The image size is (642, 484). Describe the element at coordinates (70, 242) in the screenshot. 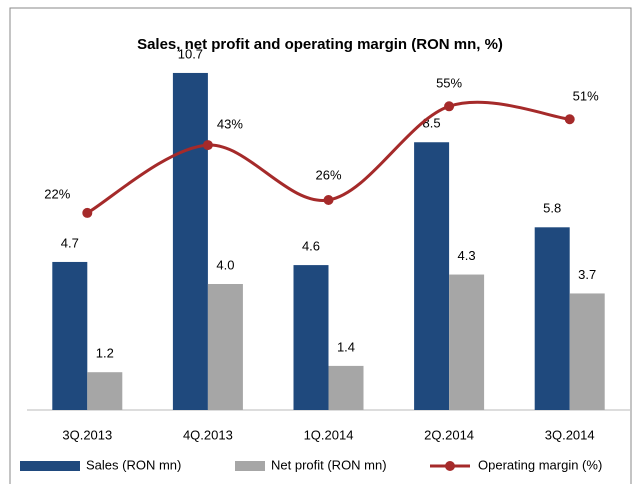

I see `bar-value-label: 4.7` at that location.